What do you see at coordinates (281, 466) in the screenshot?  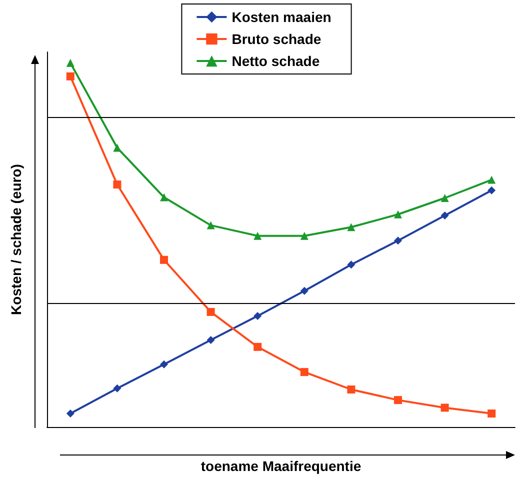 I see `x-axis-title: toename Maaifrequentie` at bounding box center [281, 466].